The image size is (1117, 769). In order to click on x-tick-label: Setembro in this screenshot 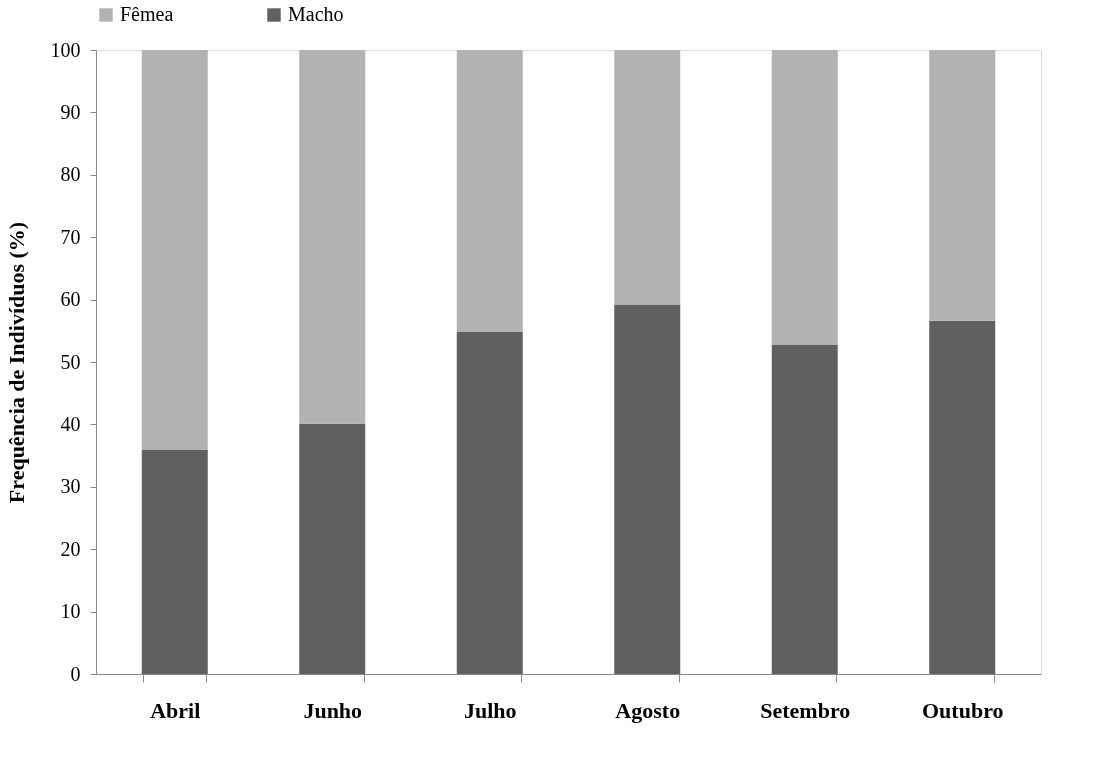, I will do `click(805, 710)`.